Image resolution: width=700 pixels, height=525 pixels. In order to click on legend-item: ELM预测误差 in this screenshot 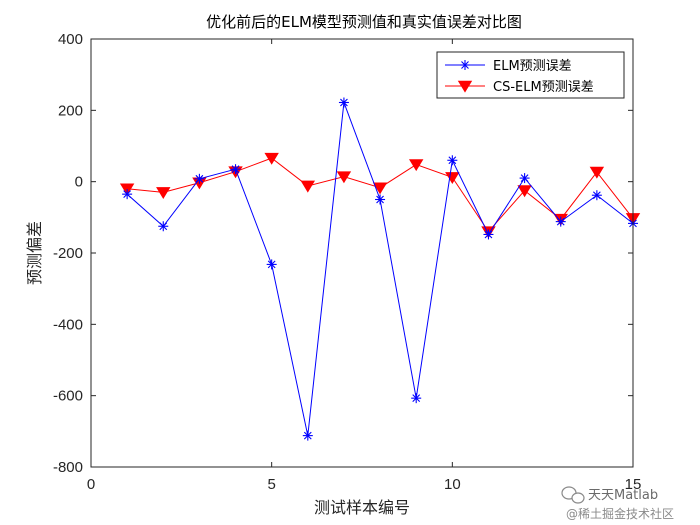, I will do `click(508, 66)`.